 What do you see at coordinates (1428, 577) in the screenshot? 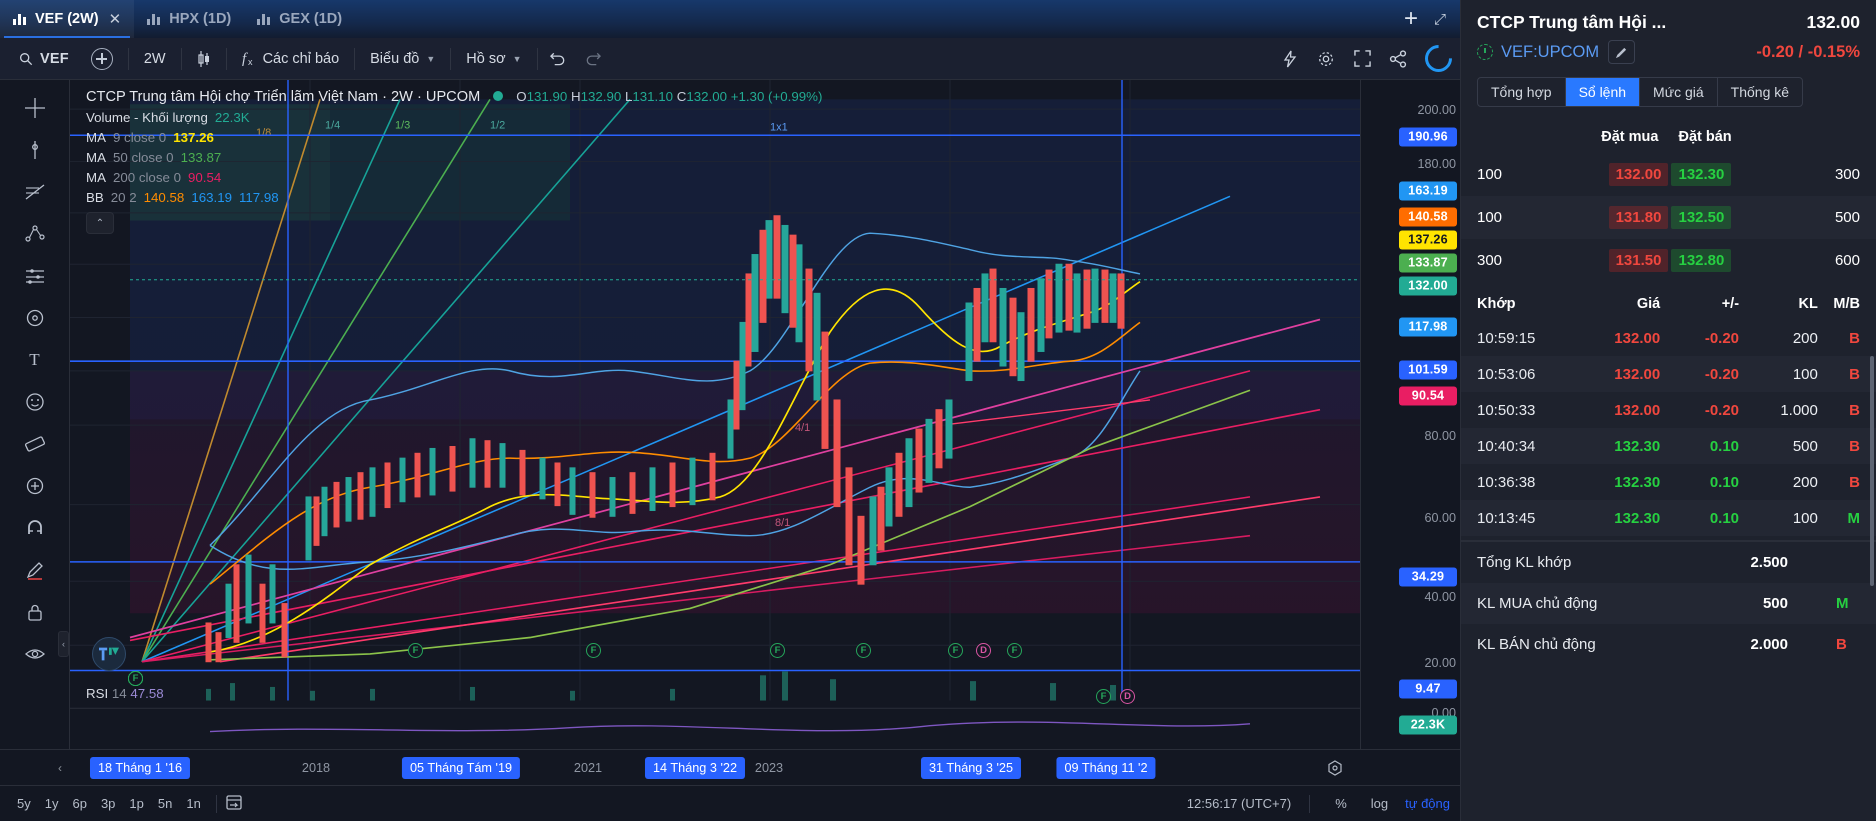
I see `axis-pill-level: 34.29` at bounding box center [1428, 577].